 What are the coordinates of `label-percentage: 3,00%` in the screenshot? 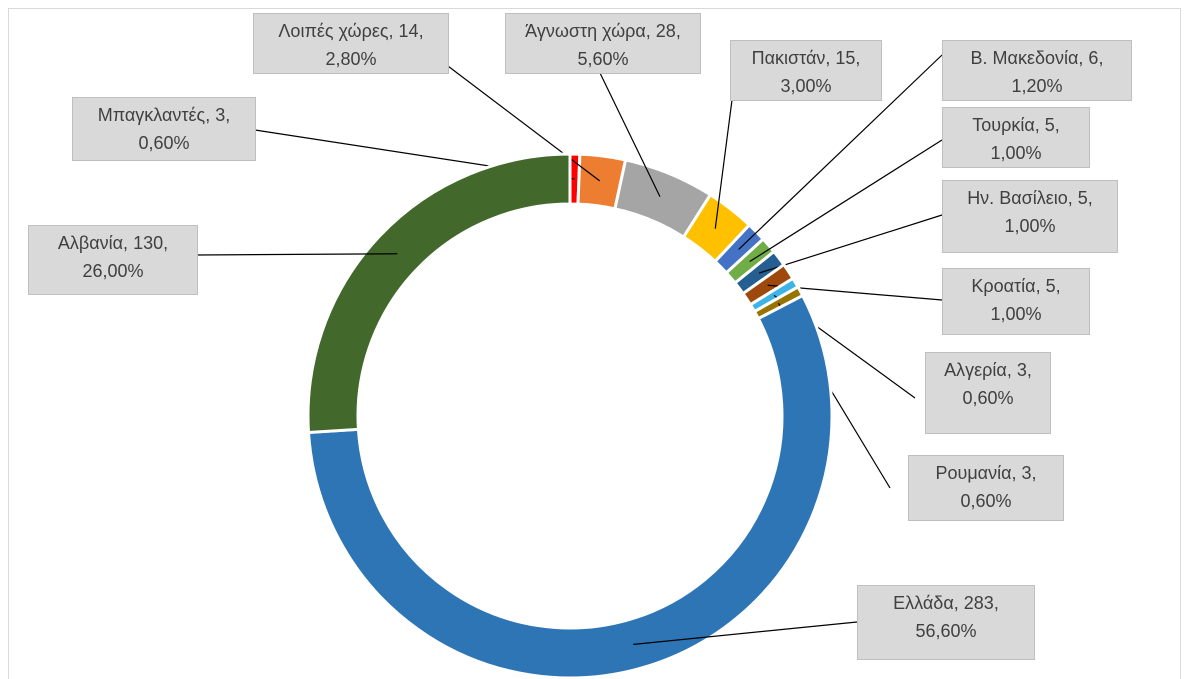 It's located at (806, 86).